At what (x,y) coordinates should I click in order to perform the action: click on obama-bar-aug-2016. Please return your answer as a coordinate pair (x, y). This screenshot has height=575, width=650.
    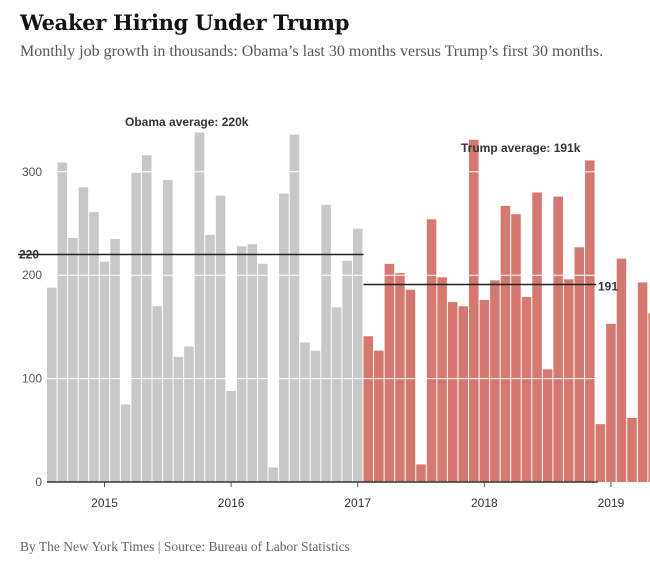
    Looking at the image, I should click on (305, 412).